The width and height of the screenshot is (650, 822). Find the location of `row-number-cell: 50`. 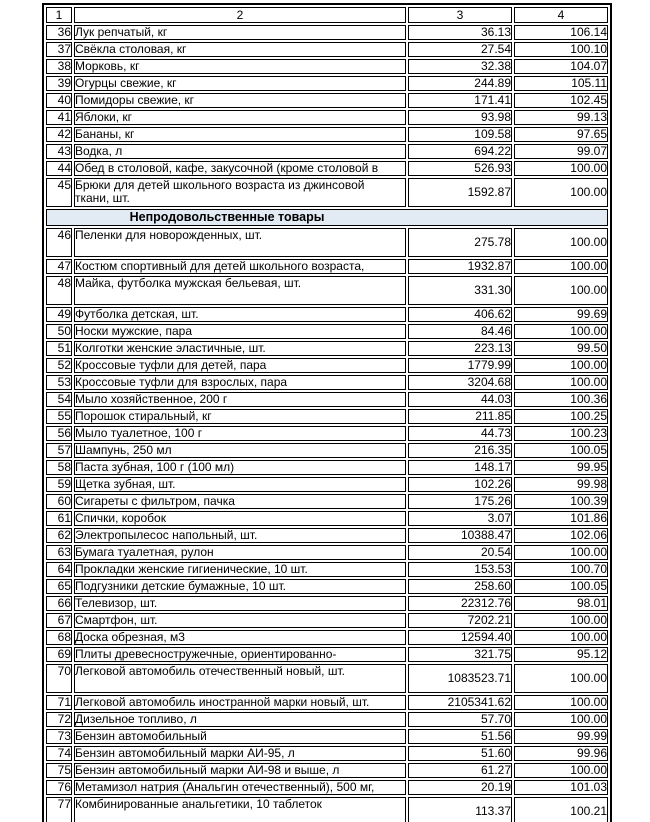

row-number-cell: 50 is located at coordinates (59, 331).